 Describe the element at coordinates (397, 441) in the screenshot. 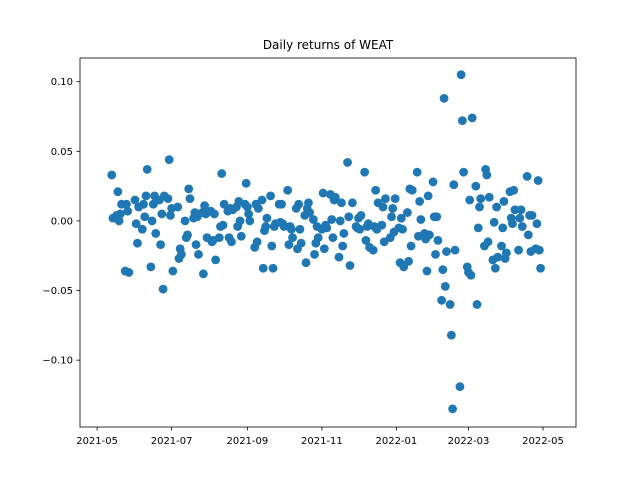

I see `x-tick-label: 2022-01` at that location.